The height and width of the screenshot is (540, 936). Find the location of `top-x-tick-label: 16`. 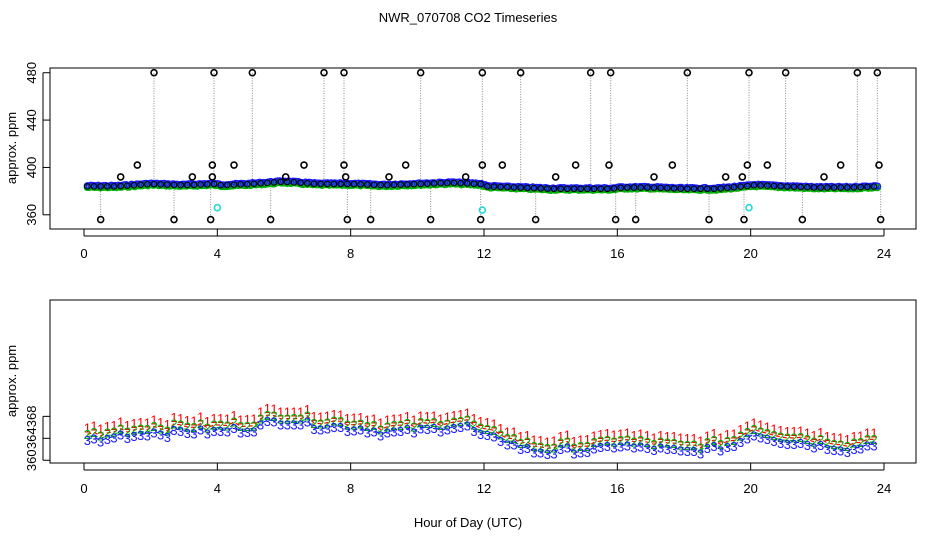

top-x-tick-label: 16 is located at coordinates (617, 253).